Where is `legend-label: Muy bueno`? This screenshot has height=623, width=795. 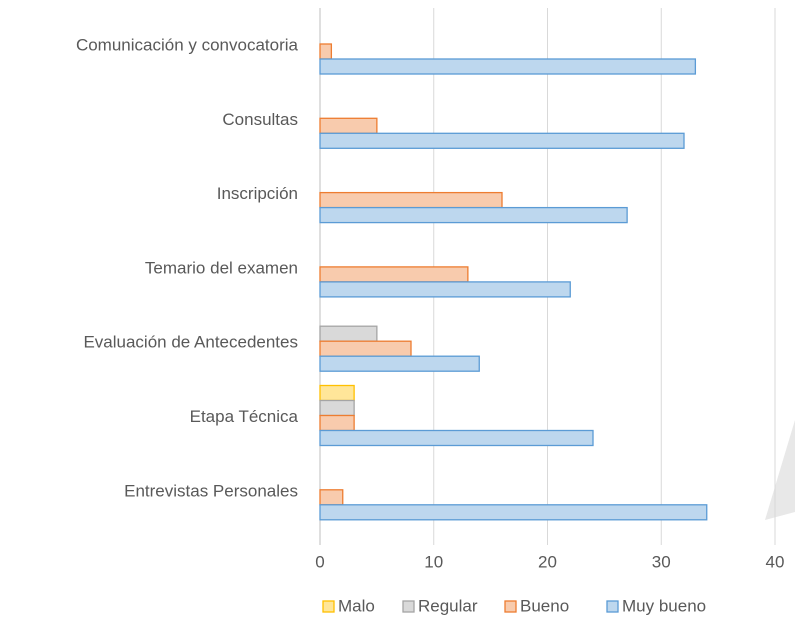 legend-label: Muy bueno is located at coordinates (664, 605).